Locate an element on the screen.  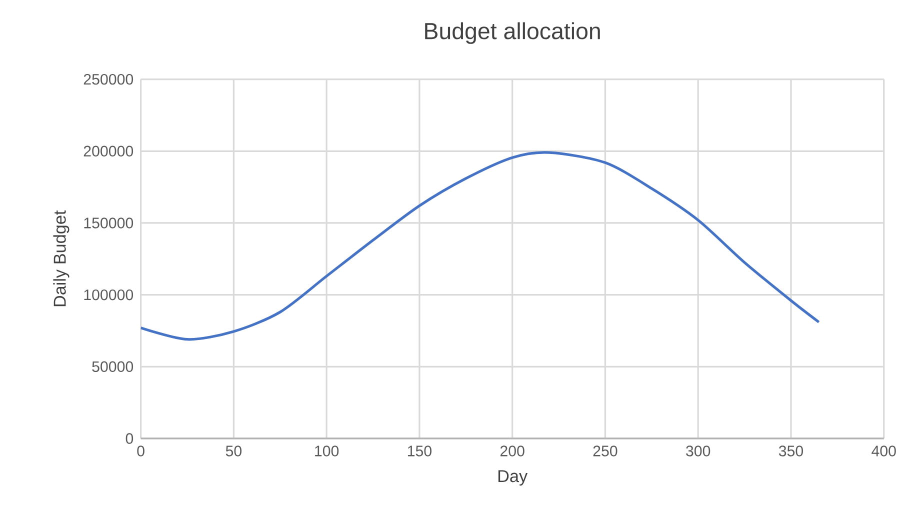
x-tick-label: 100 is located at coordinates (327, 450).